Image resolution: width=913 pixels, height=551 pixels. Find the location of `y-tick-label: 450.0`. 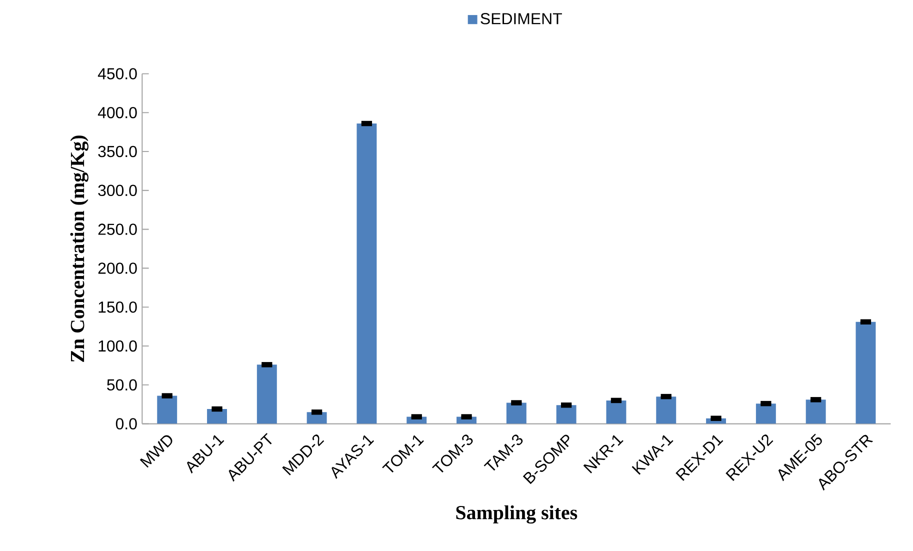

y-tick-label: 450.0 is located at coordinates (117, 74).